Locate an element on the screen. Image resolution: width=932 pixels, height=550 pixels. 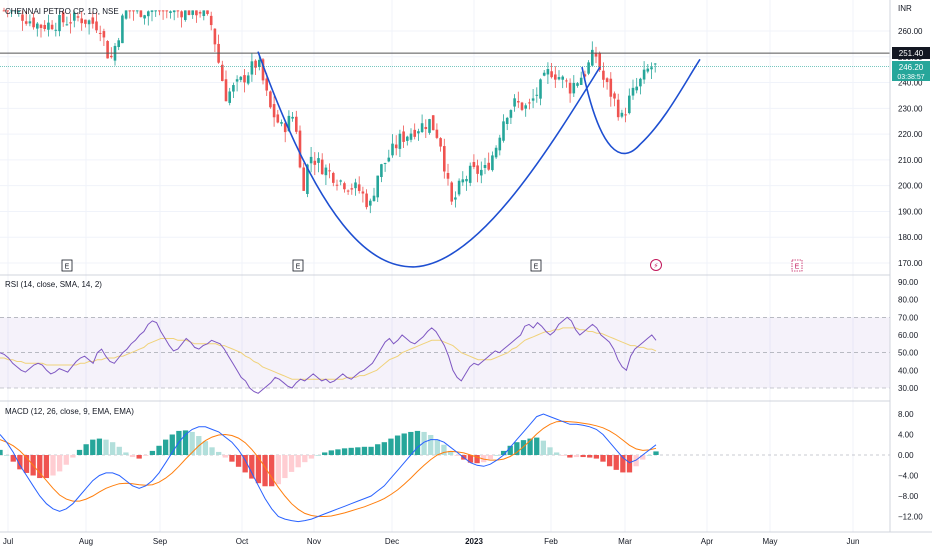
rsi-line is located at coordinates (328, 355).